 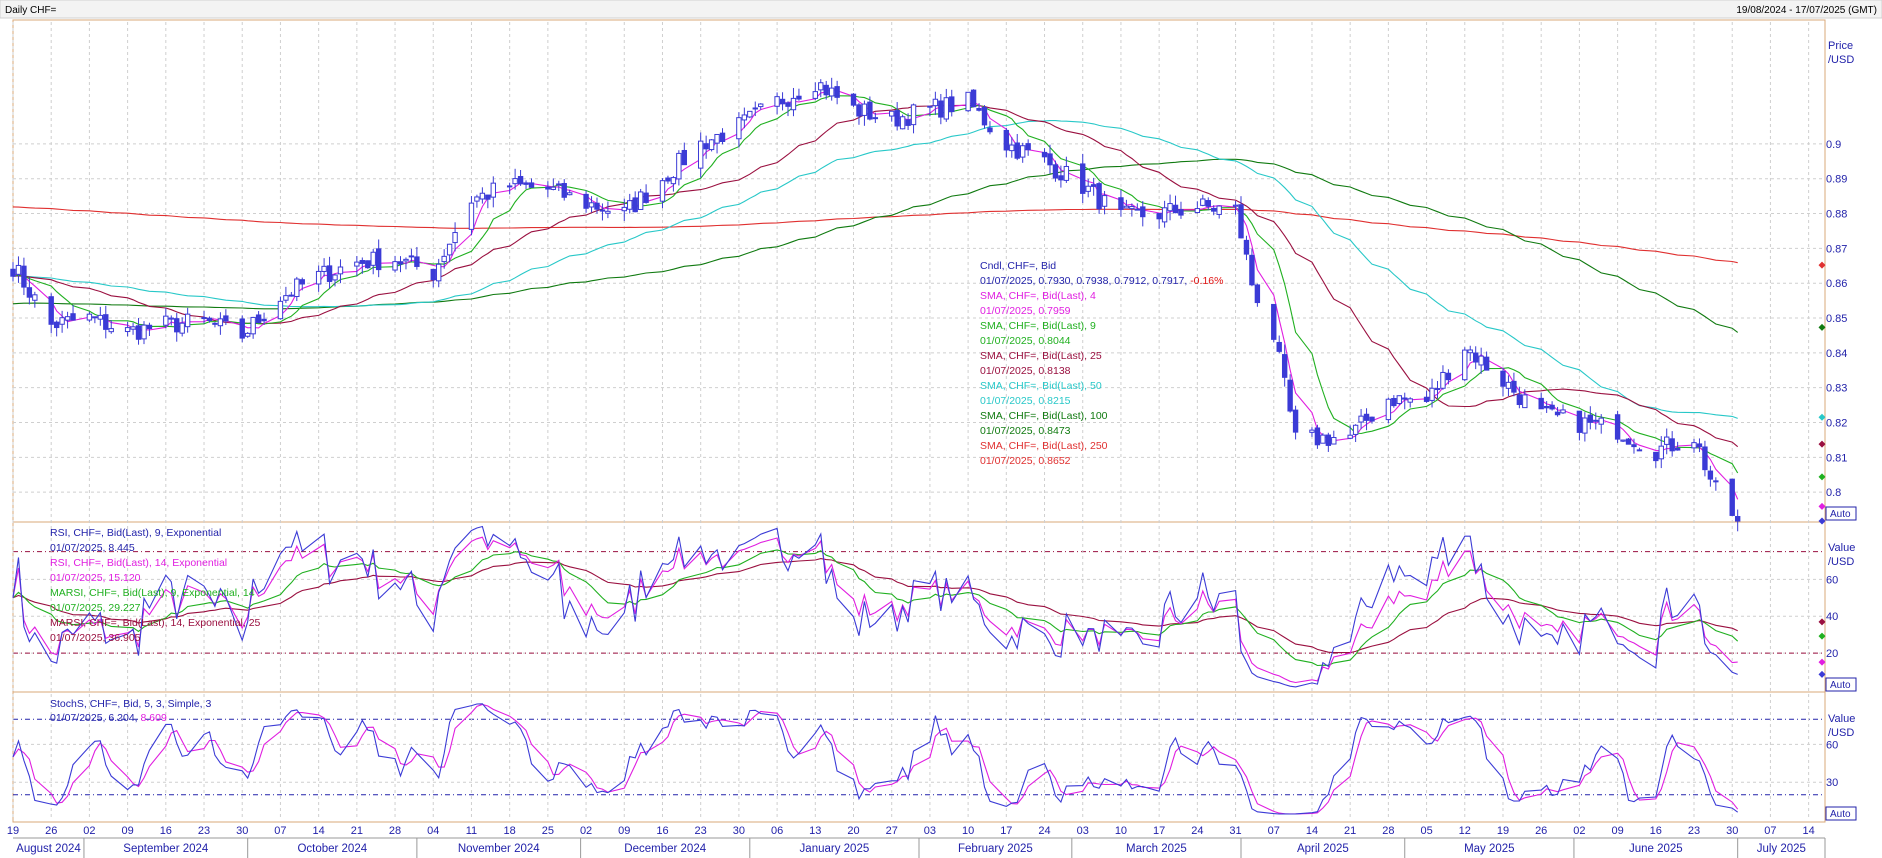 I want to click on stoch-axis-title-1: Value, so click(x=1841, y=719).